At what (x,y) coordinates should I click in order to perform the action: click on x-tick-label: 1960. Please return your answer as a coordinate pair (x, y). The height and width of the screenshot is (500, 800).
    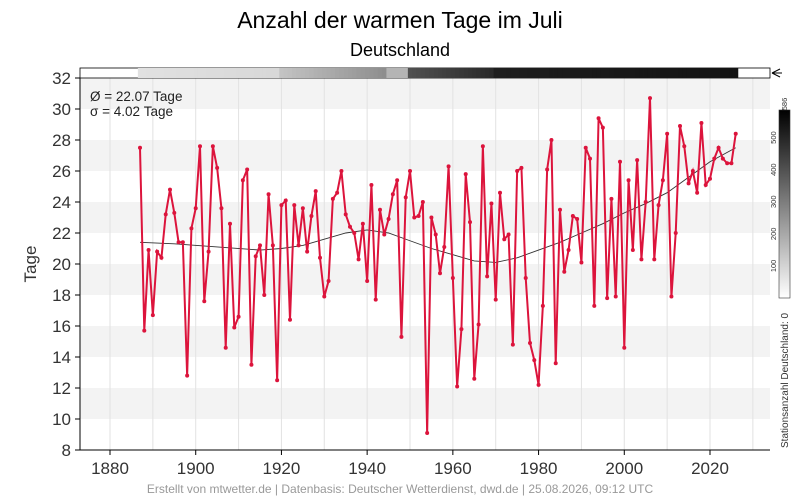
    Looking at the image, I should click on (453, 468).